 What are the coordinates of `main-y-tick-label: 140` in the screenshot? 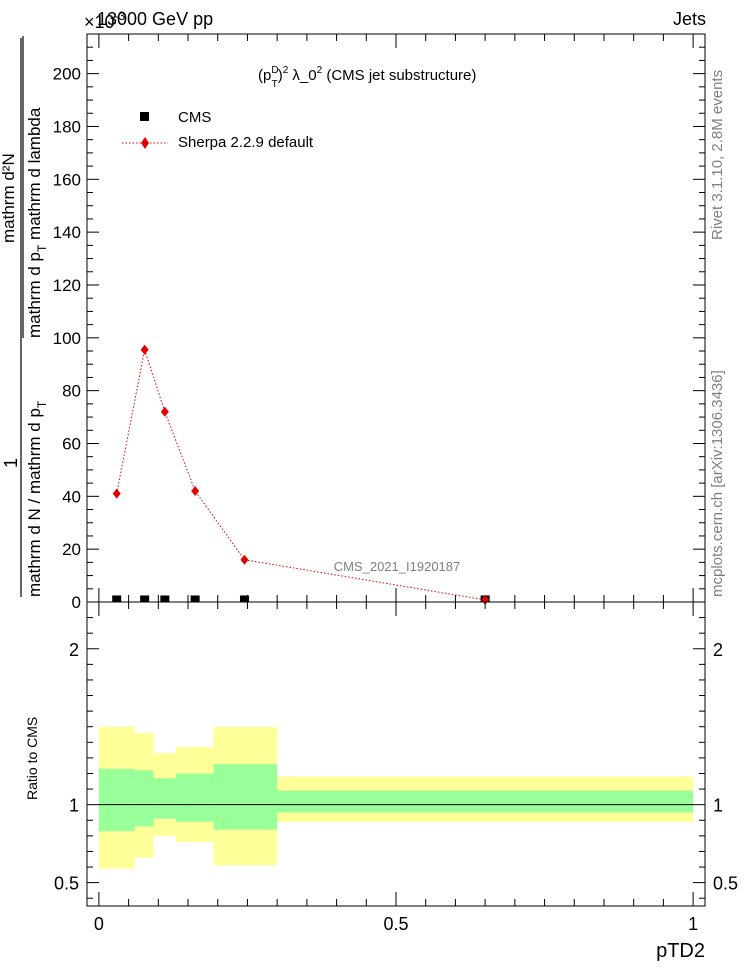 It's located at (67, 232).